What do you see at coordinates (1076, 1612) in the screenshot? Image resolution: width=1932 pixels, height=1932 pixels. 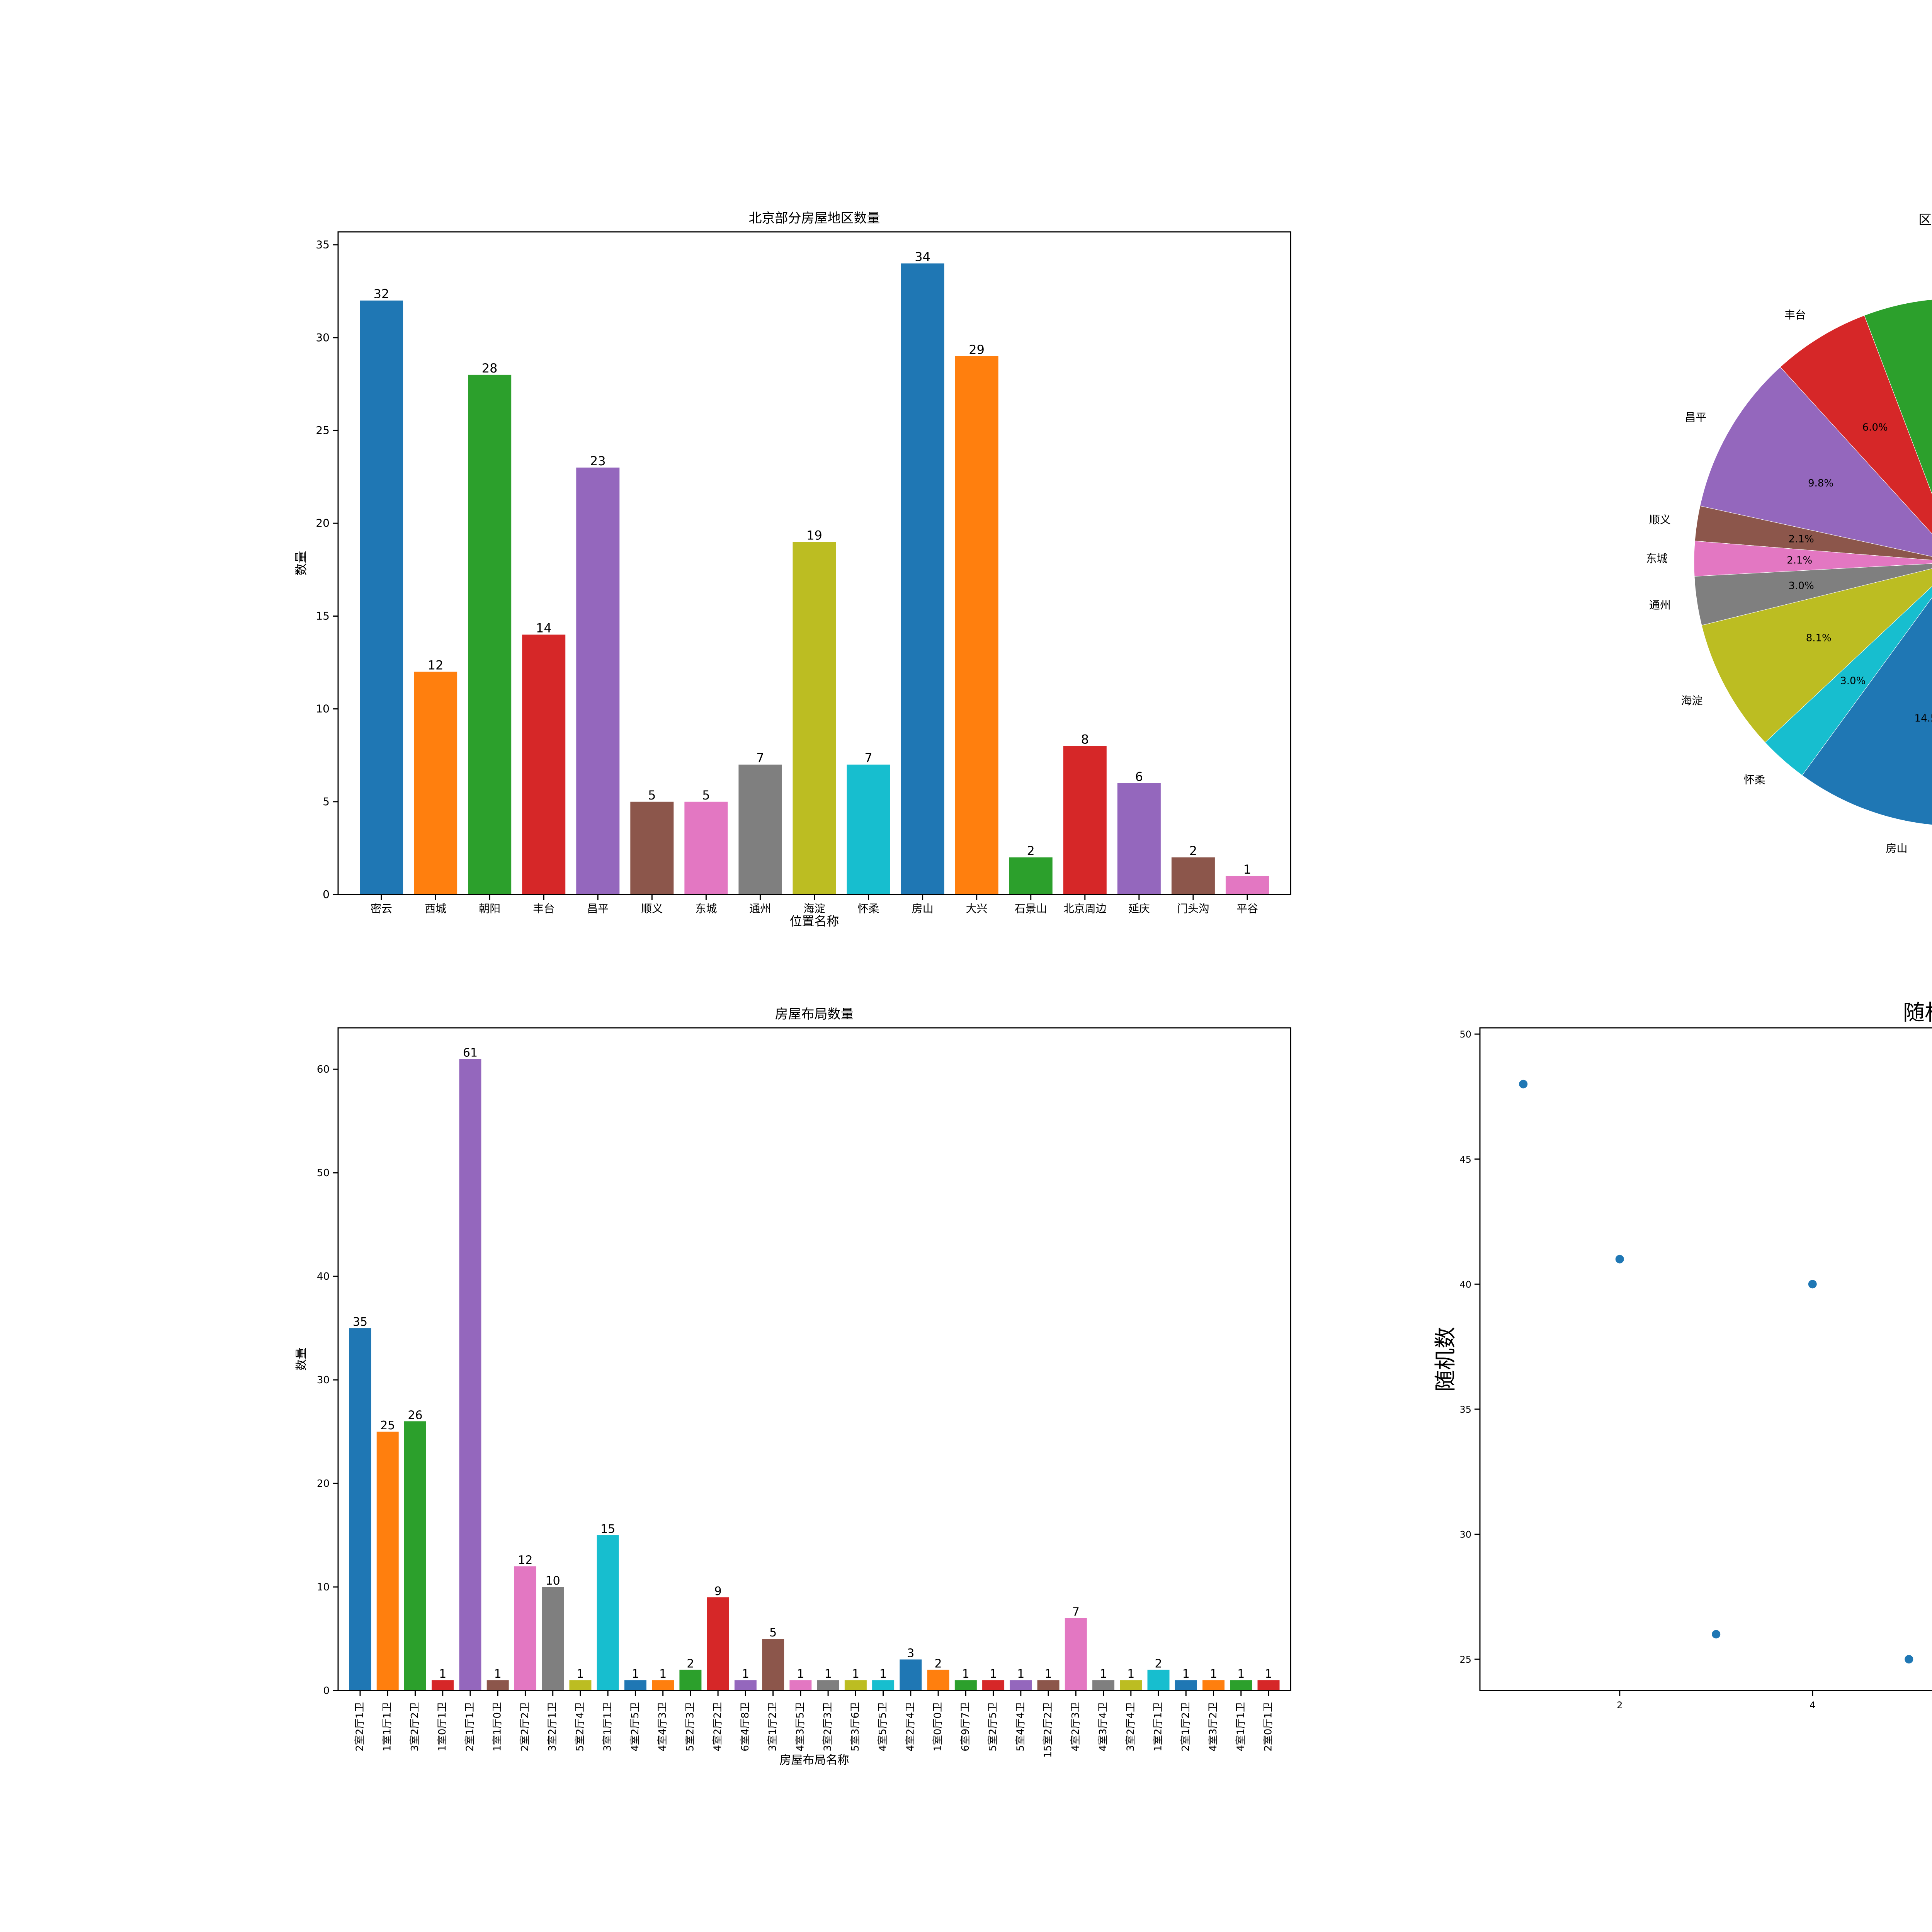 I see `bar-value-label: 7` at bounding box center [1076, 1612].